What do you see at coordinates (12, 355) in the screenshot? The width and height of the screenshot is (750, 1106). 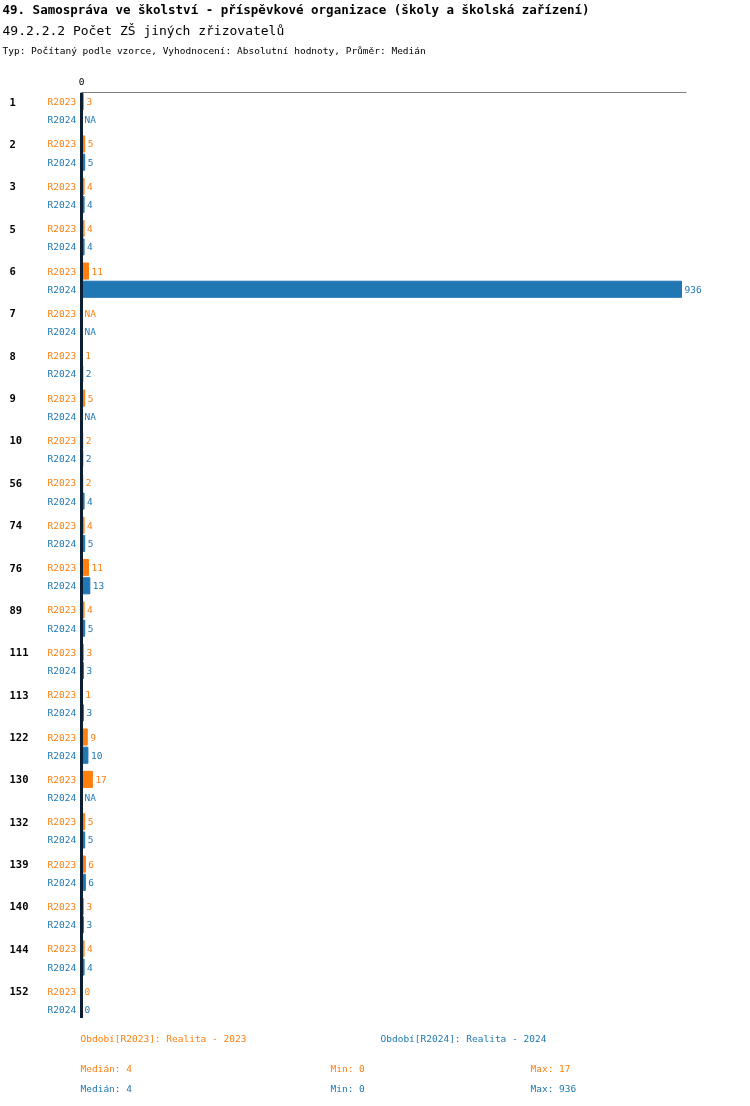 I see `y-tick-label: 8` at bounding box center [12, 355].